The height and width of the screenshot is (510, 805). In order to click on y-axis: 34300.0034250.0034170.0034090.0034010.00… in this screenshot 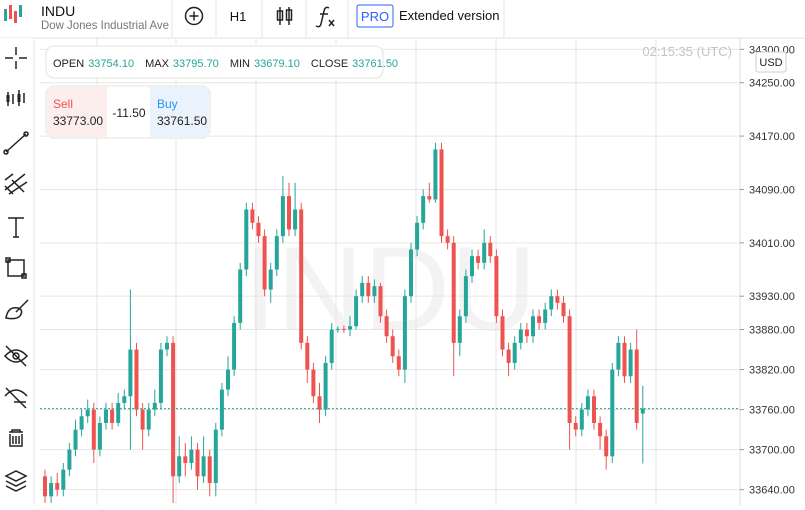, I will do `click(767, 270)`.